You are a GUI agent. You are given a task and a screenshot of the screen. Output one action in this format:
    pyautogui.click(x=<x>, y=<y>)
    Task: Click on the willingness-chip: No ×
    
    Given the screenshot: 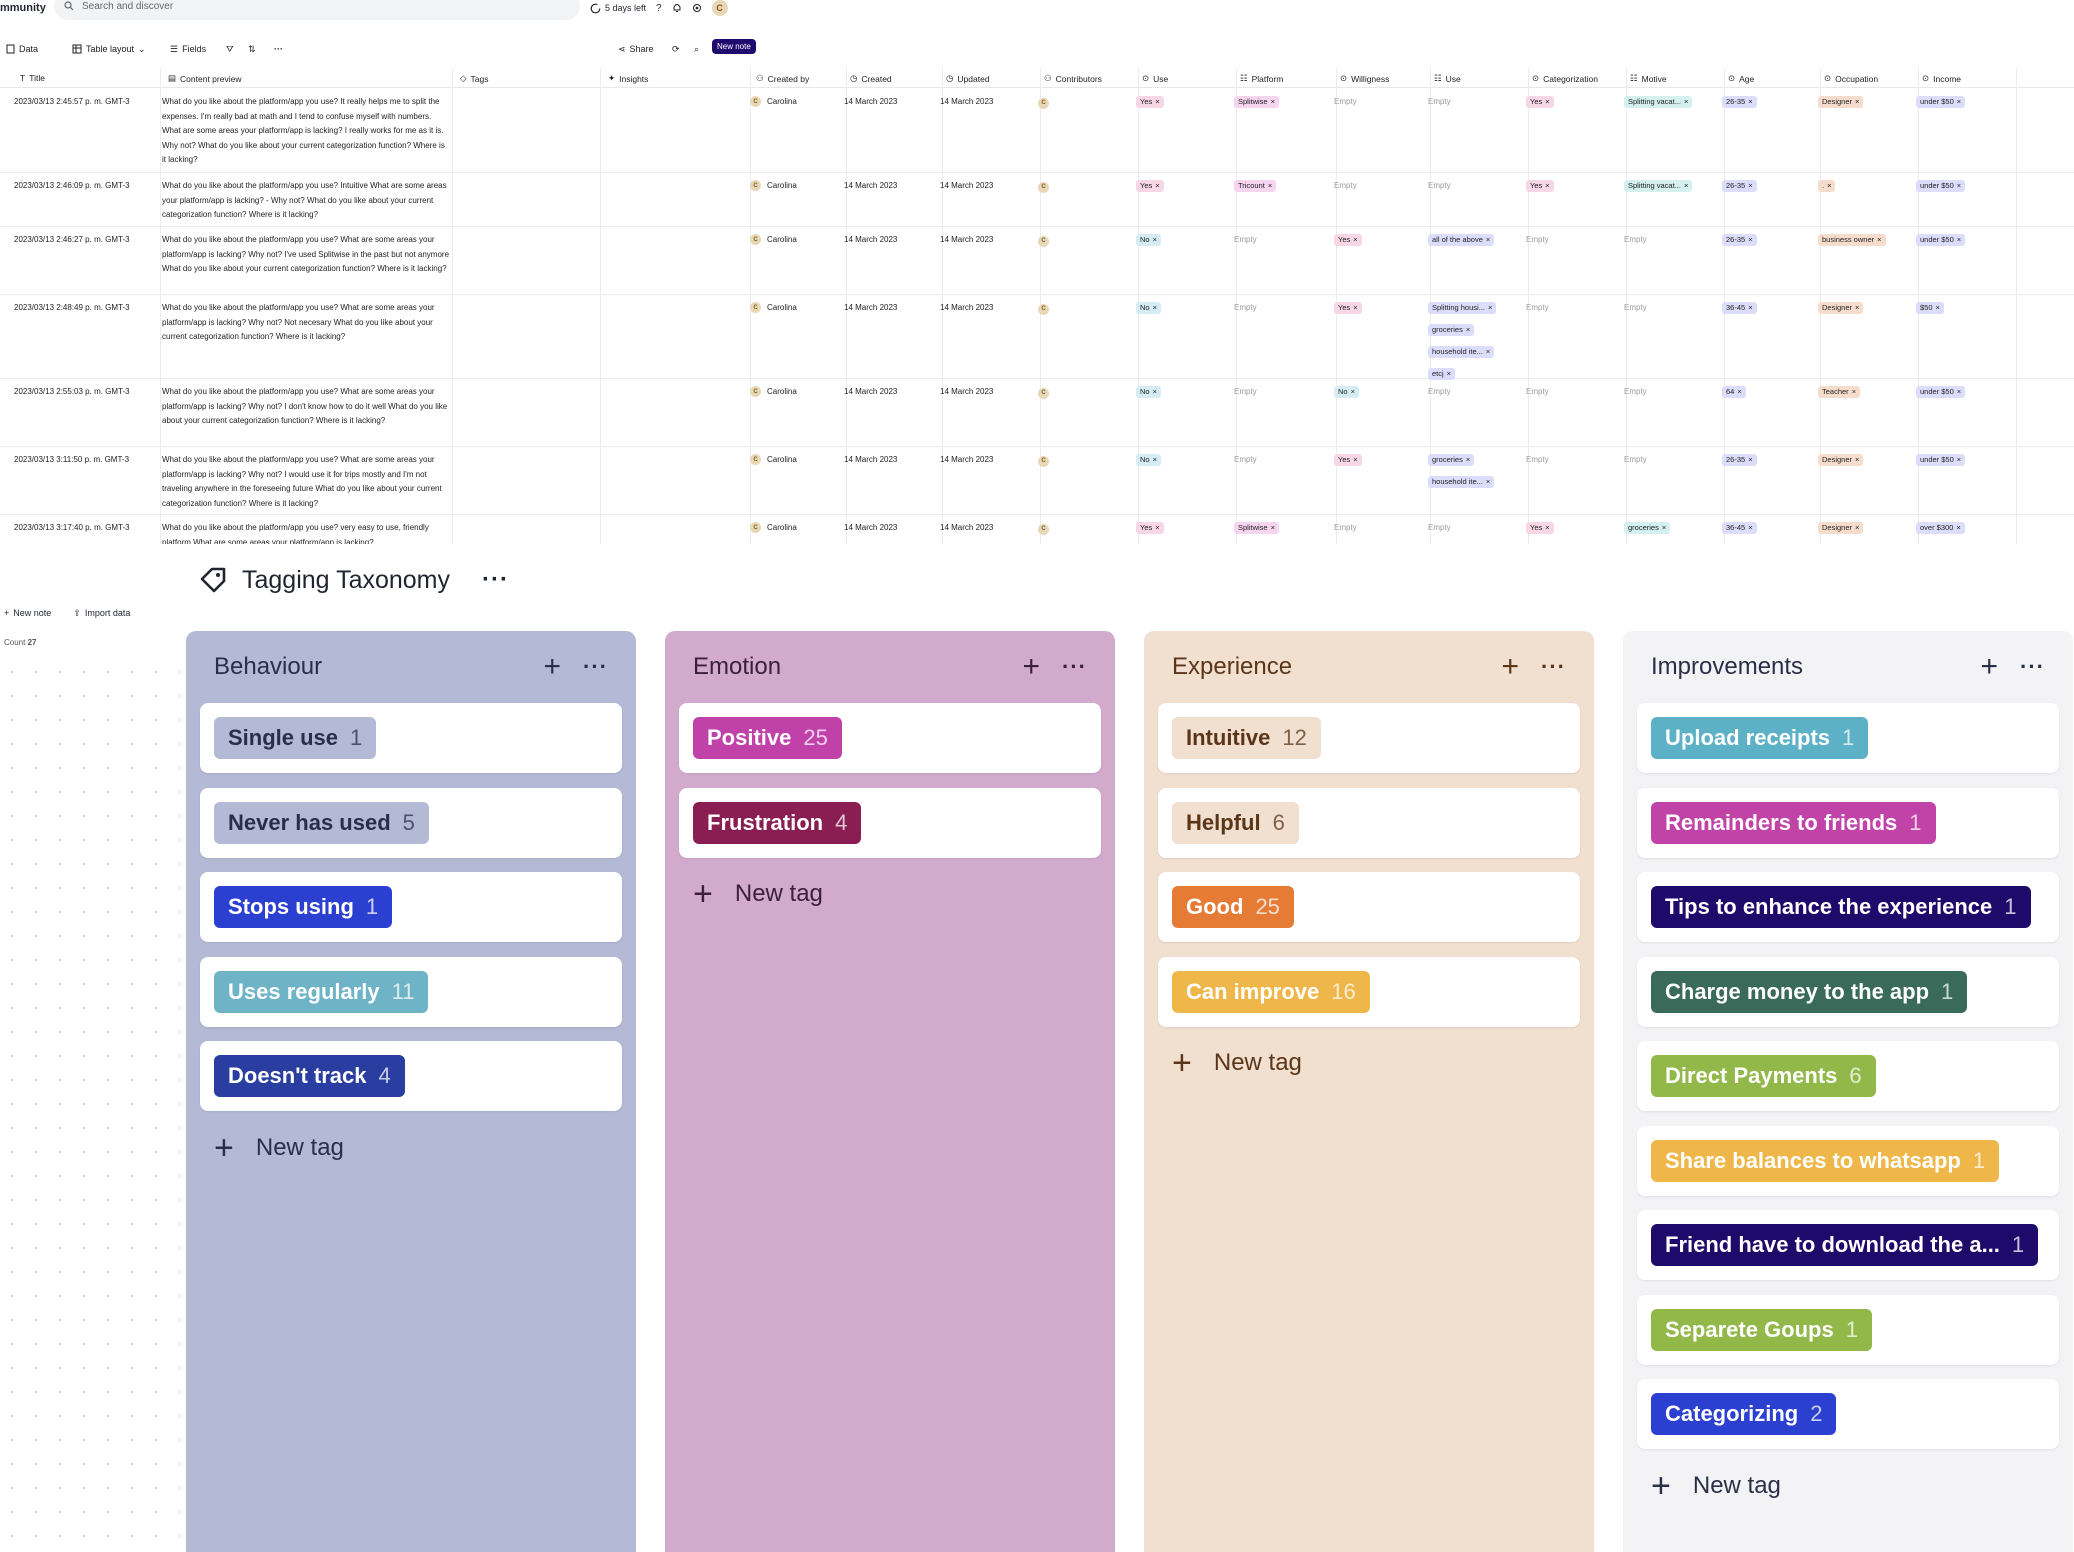 What is the action you would take?
    pyautogui.click(x=1346, y=392)
    